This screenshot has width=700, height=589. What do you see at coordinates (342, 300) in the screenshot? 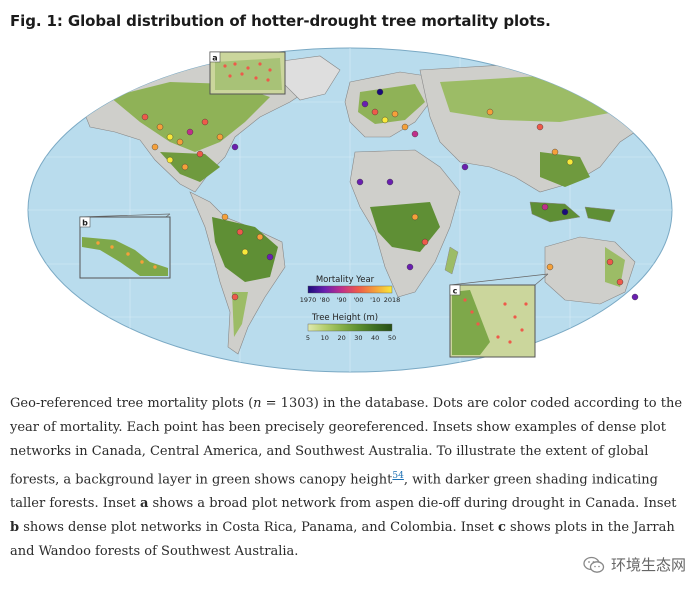
I see `legend-tick-label: '90` at bounding box center [342, 300].